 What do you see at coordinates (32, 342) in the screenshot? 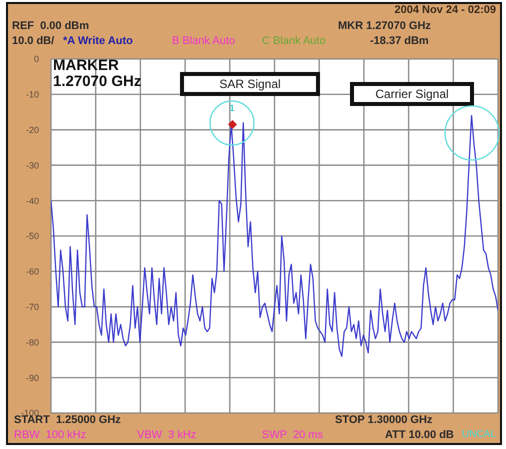
I see `y-tick-label: -80` at bounding box center [32, 342].